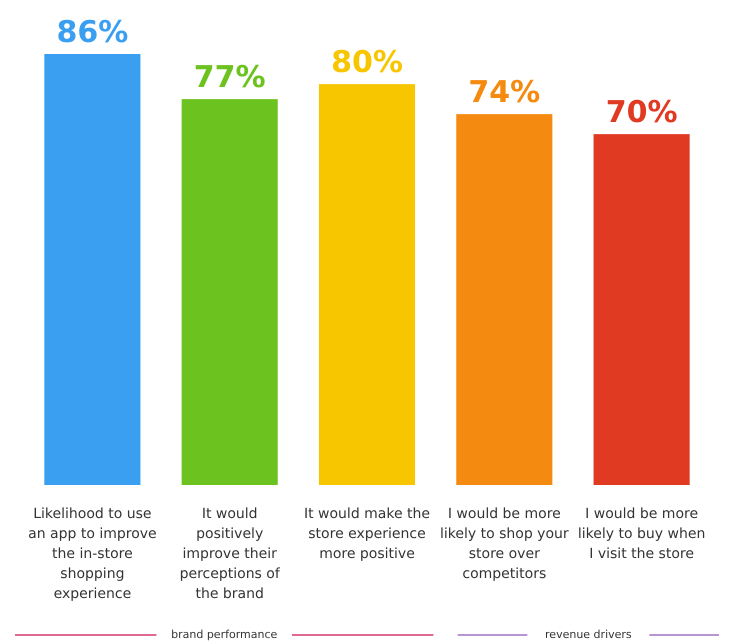 The width and height of the screenshot is (734, 643). What do you see at coordinates (367, 534) in the screenshot?
I see `x-tick-label: It would make the store experience more positive` at bounding box center [367, 534].